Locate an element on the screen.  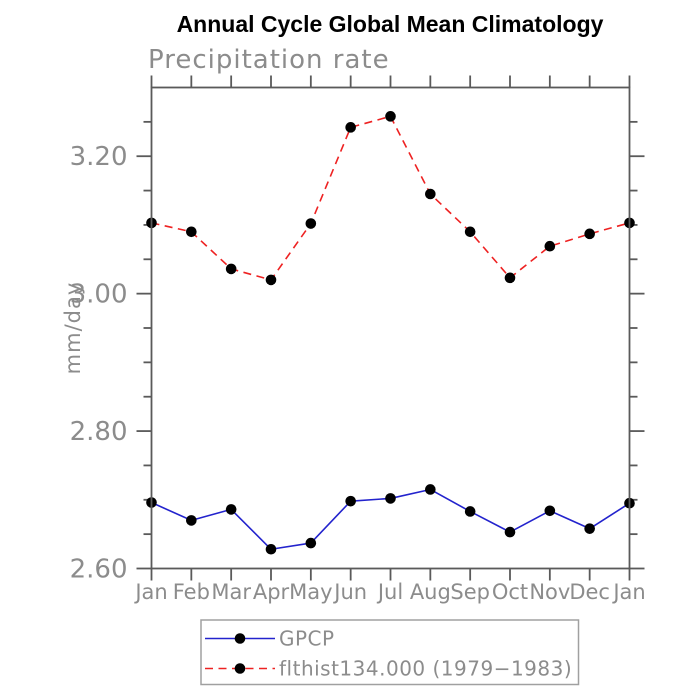
y-tick-label: 2.80 is located at coordinates (99, 432).